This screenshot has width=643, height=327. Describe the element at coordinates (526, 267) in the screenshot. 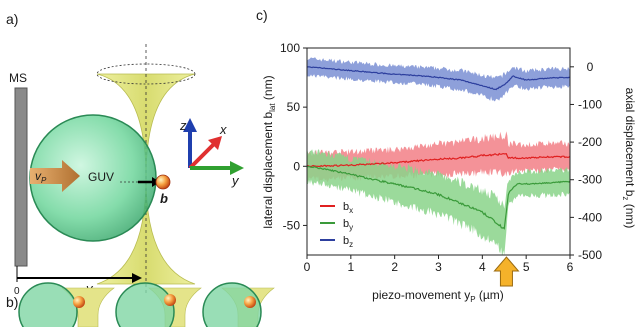

I see `x-tick-label: 5` at that location.